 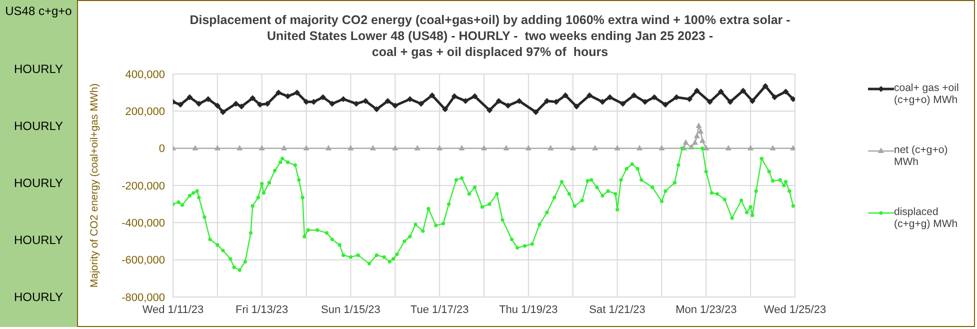 What do you see at coordinates (617, 310) in the screenshot?
I see `x-tick-label: Sat 1/21/23` at bounding box center [617, 310].